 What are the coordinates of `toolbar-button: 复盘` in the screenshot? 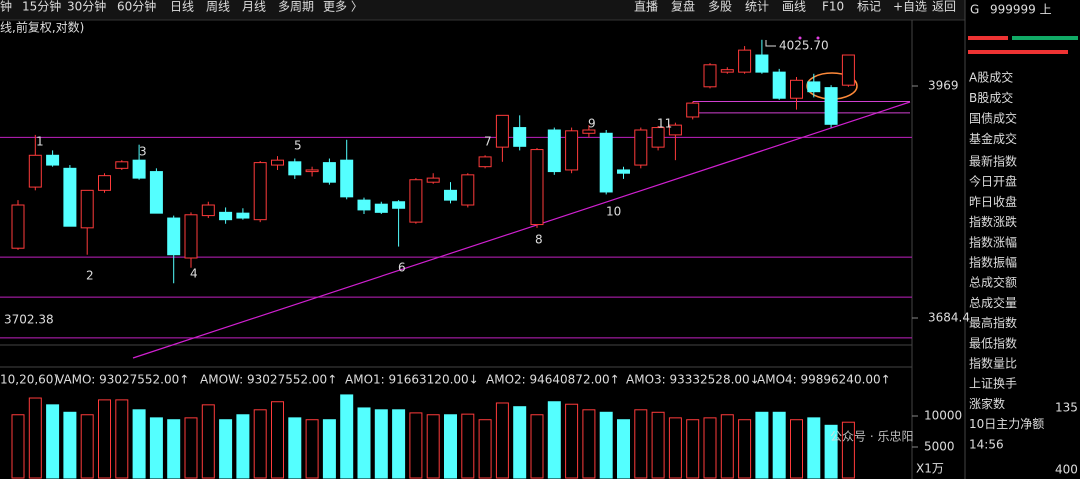 It's located at (683, 7).